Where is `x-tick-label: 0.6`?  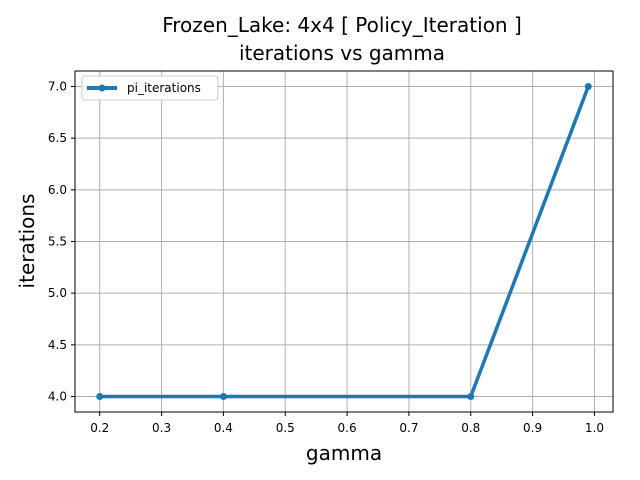
x-tick-label: 0.6 is located at coordinates (347, 428).